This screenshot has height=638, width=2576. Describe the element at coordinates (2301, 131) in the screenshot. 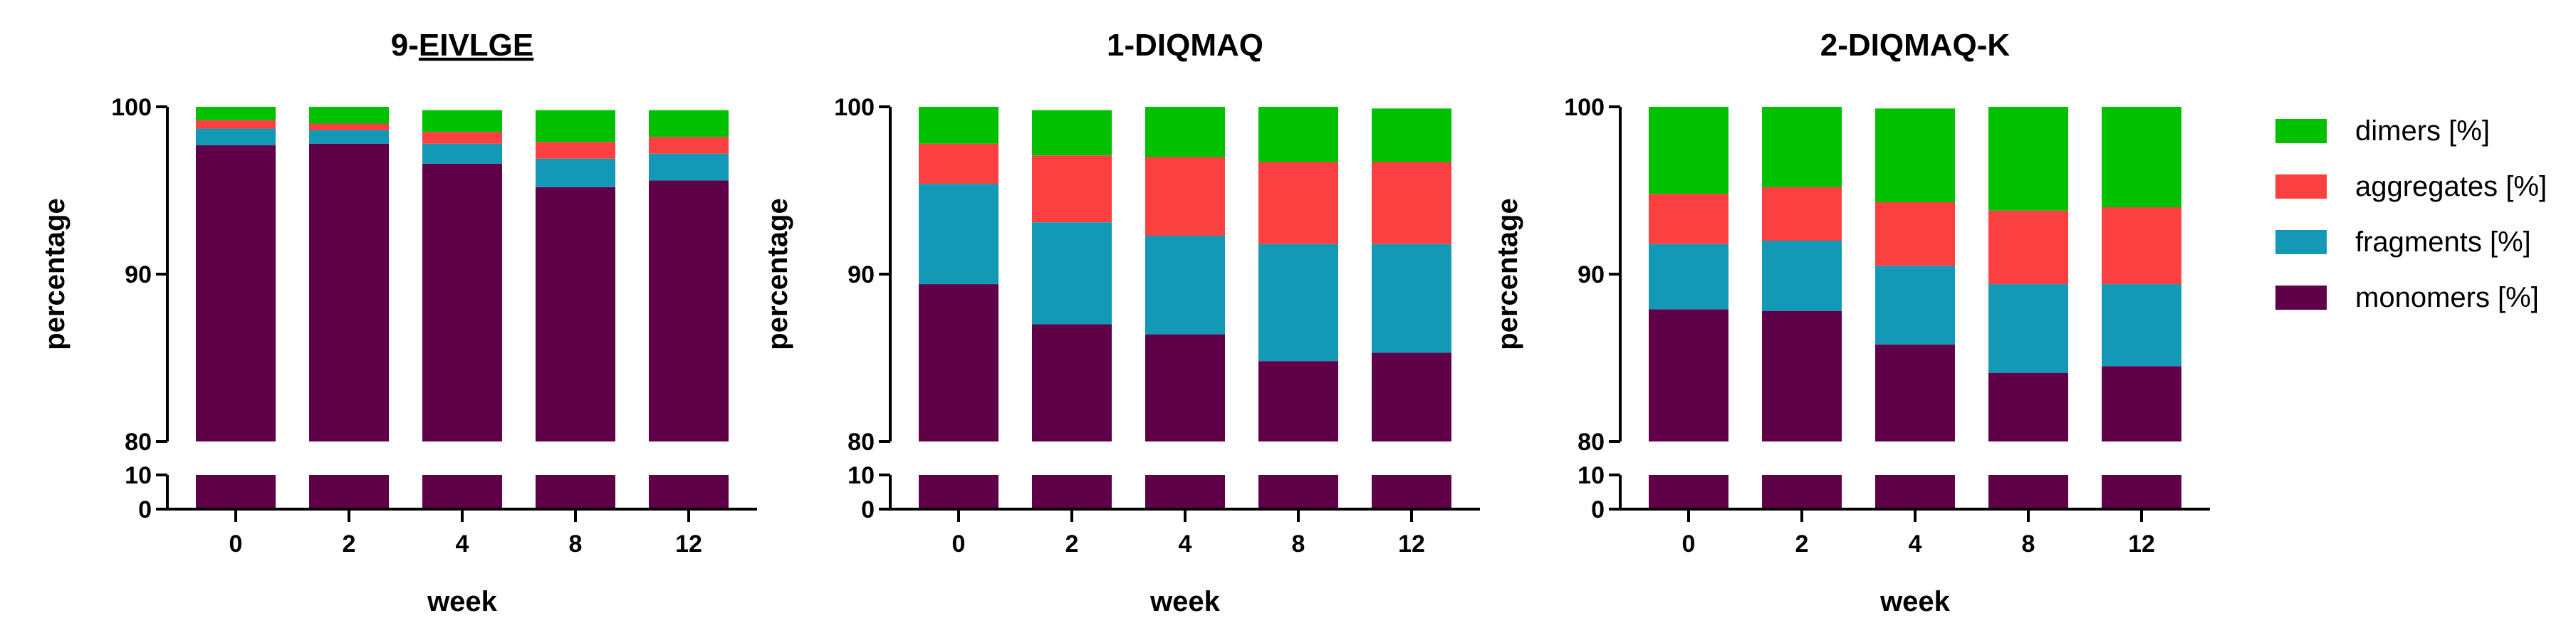

I see `legend-swatch-dimers` at that location.